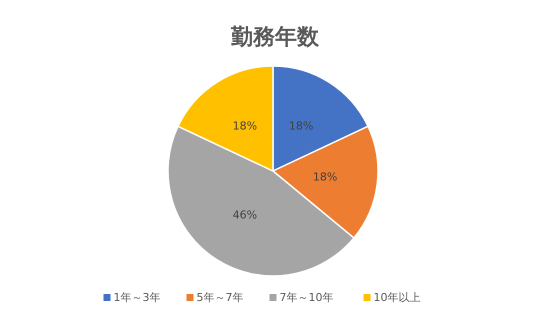 This screenshot has width=550, height=334. Describe the element at coordinates (307, 297) in the screenshot. I see `legend-label: 7年～10年` at that location.